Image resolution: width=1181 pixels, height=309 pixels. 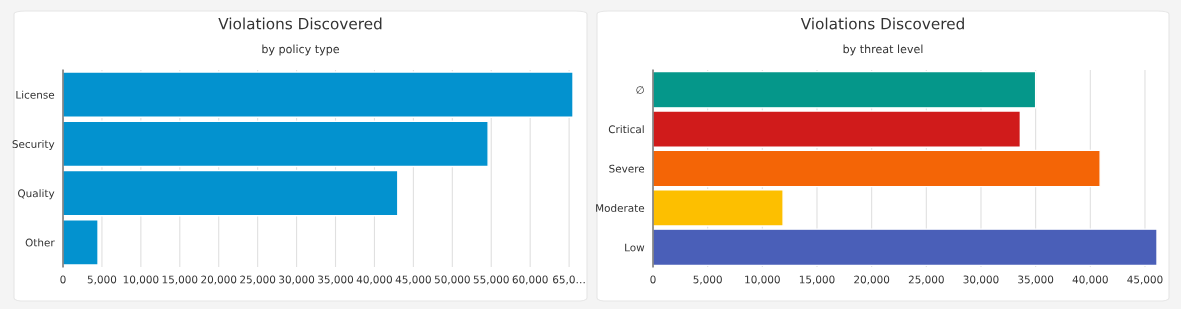 What do you see at coordinates (883, 50) in the screenshot?
I see `chart-subtitle: by threat level` at bounding box center [883, 50].